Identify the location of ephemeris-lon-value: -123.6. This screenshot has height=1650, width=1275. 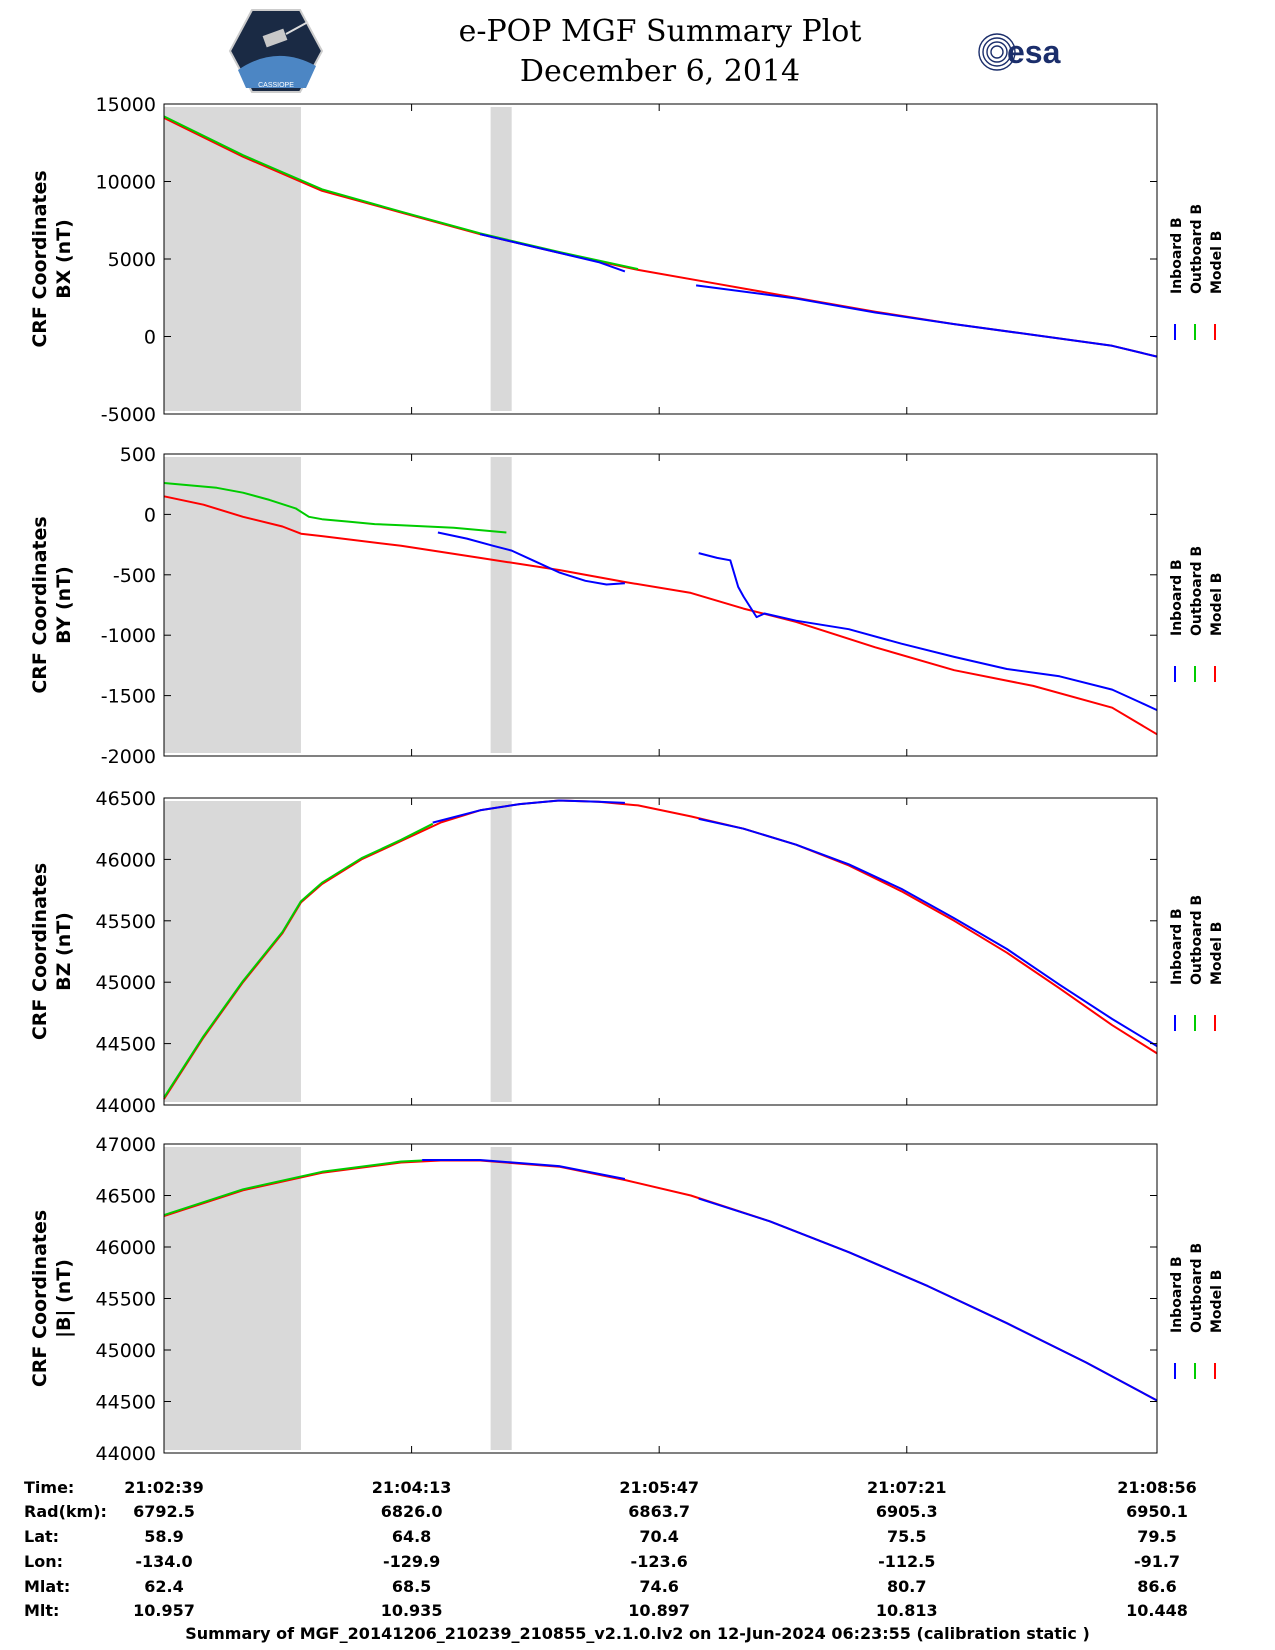
(659, 1561).